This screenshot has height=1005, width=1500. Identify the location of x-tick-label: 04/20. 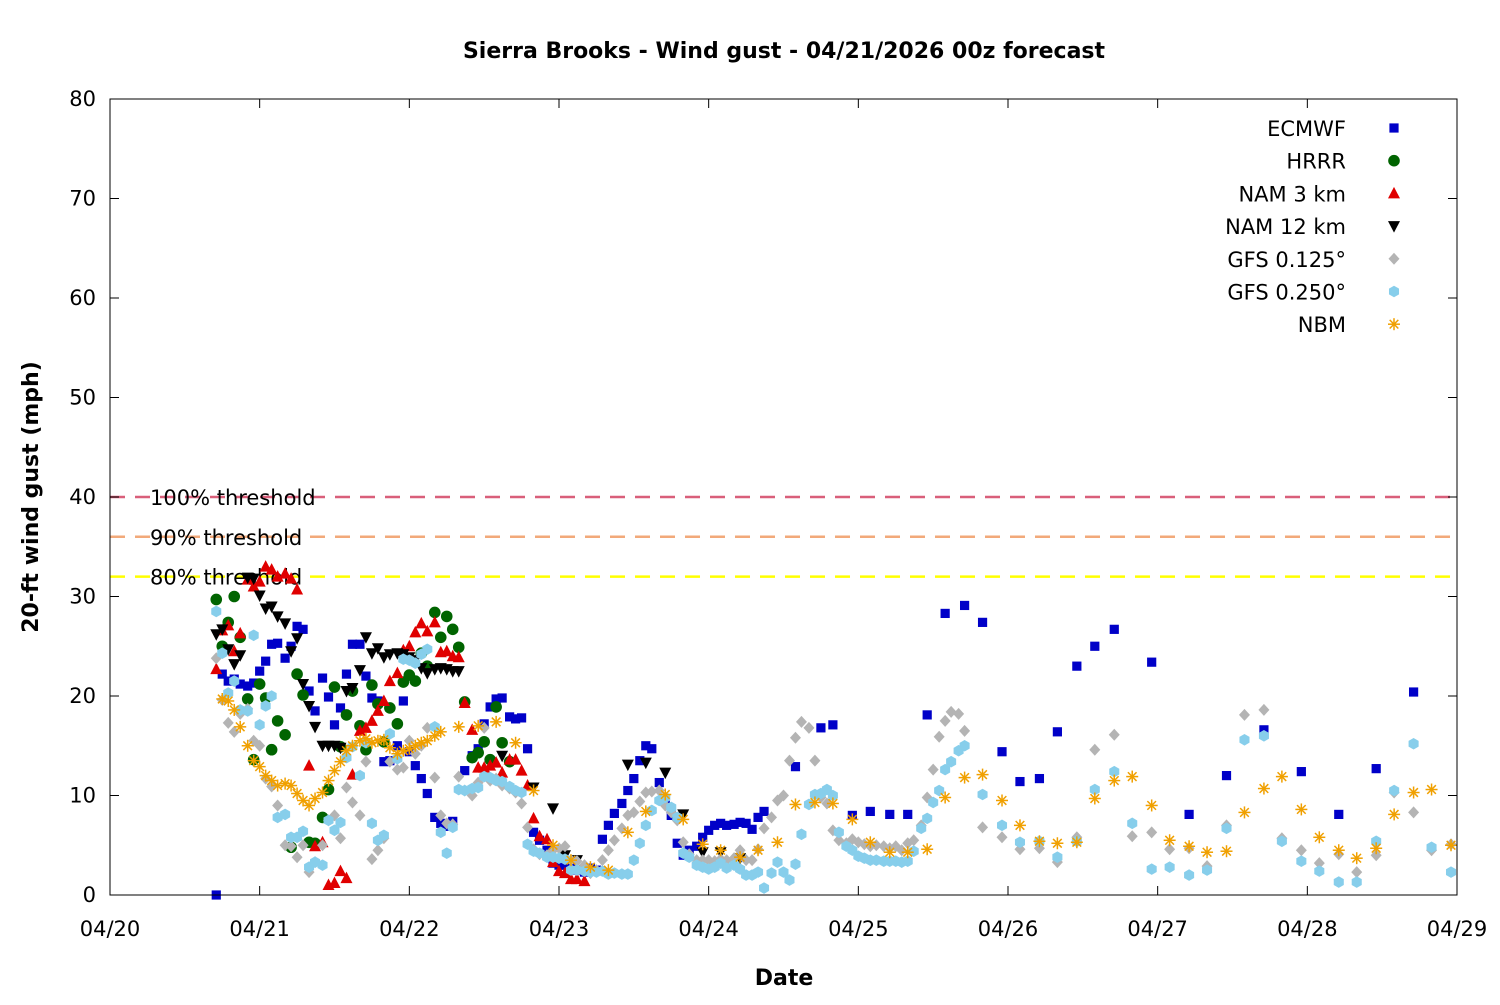
(110, 929).